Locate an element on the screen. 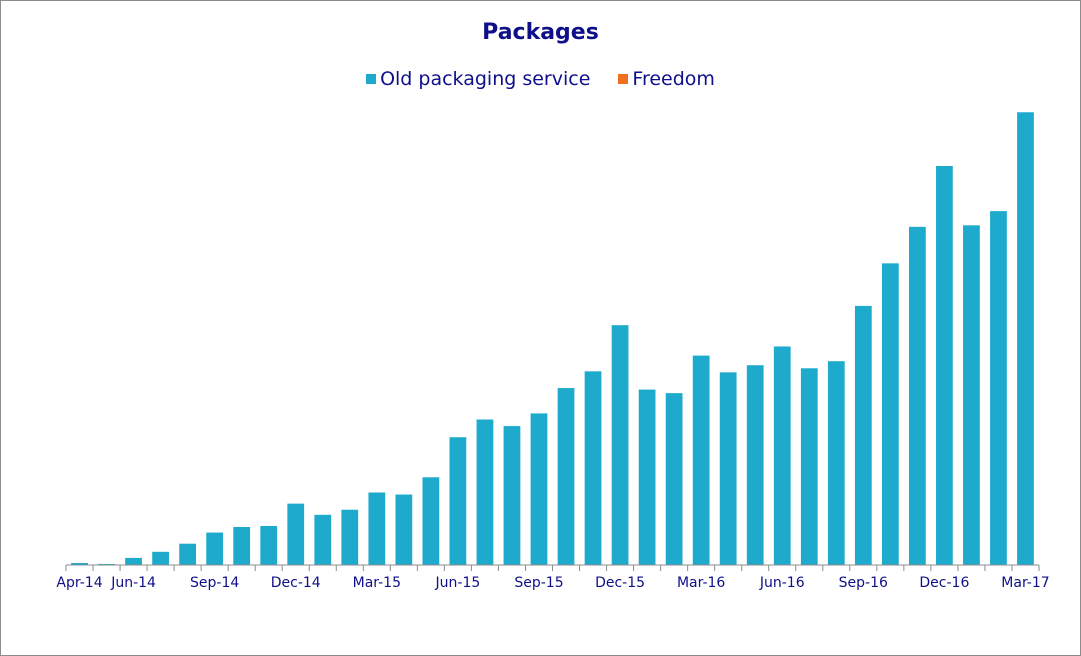 This screenshot has height=656, width=1081. x-tick-label-sep-16: Sep-16 is located at coordinates (863, 583).